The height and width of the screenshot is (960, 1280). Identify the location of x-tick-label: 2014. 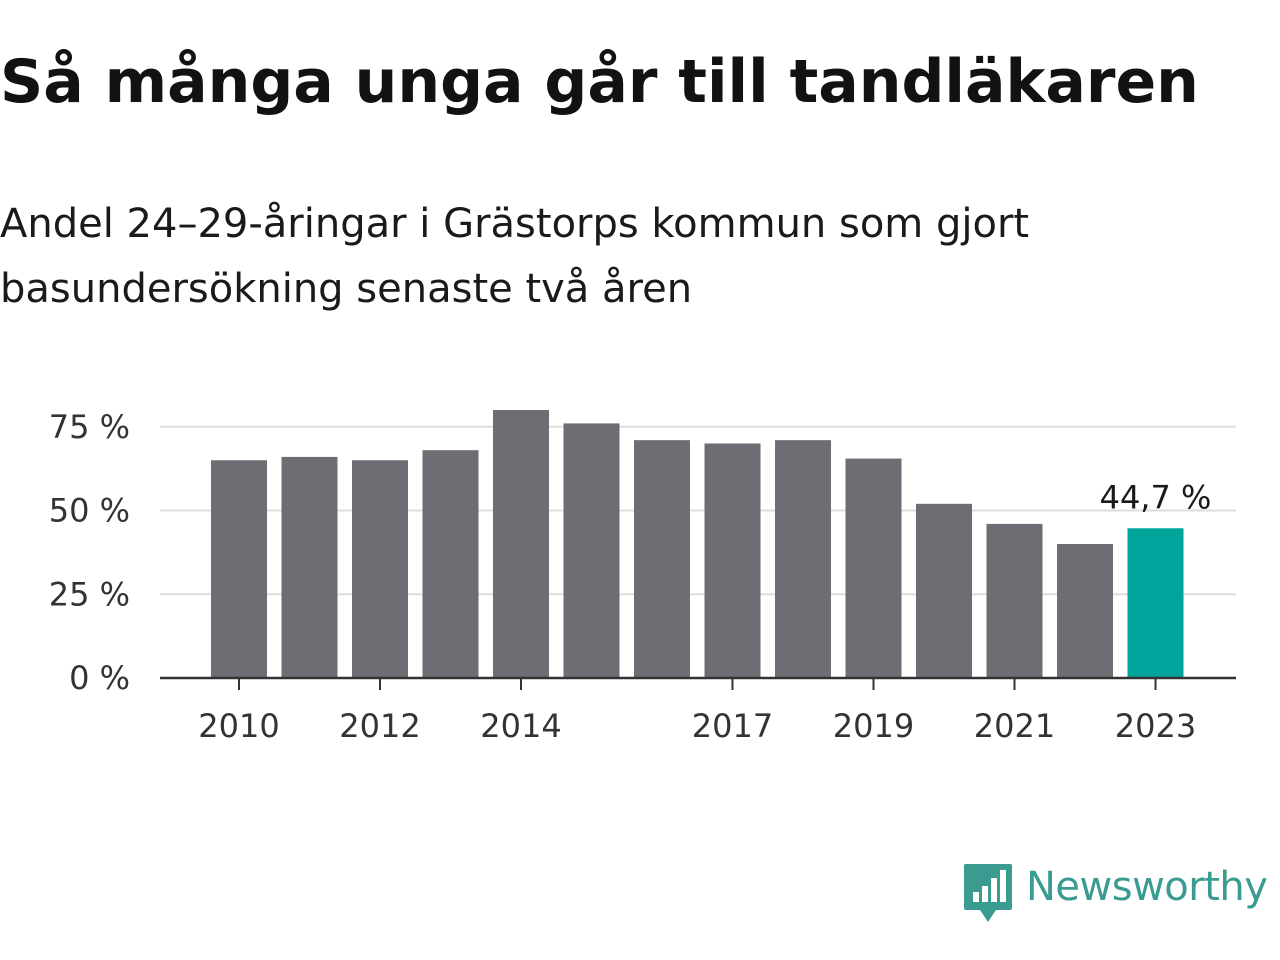
(520, 726).